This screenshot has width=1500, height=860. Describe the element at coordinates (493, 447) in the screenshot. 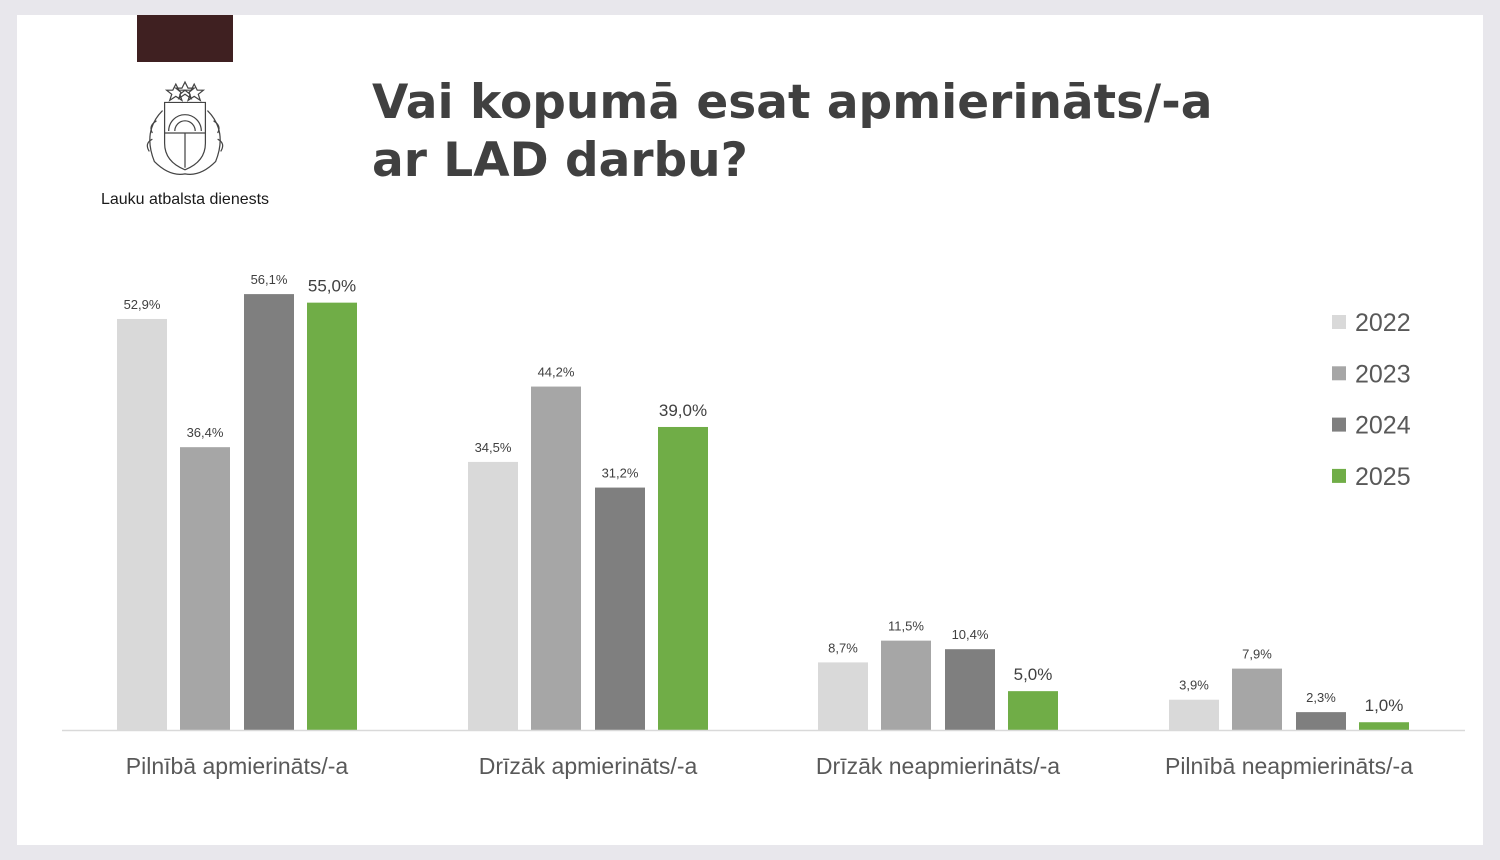

I see `data-label: 34,5%` at that location.